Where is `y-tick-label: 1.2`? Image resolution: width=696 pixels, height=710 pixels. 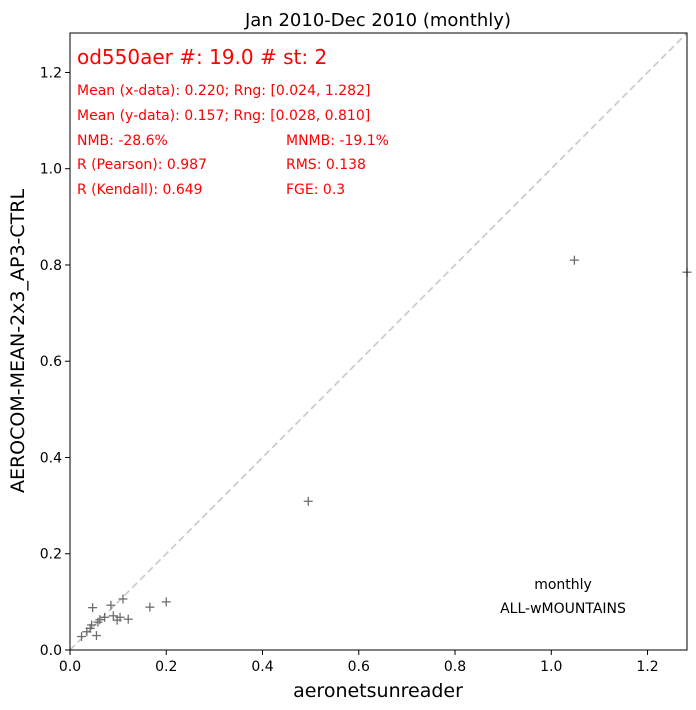 y-tick-label: 1.2 is located at coordinates (51, 73).